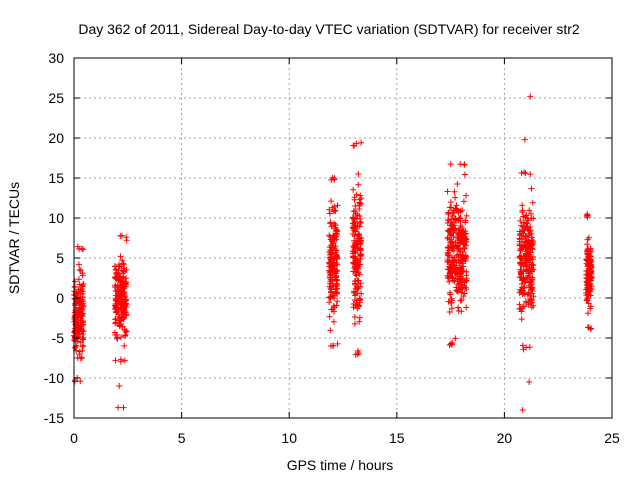 The image size is (640, 480). What do you see at coordinates (60, 298) in the screenshot?
I see `y-tick-label: 0` at bounding box center [60, 298].